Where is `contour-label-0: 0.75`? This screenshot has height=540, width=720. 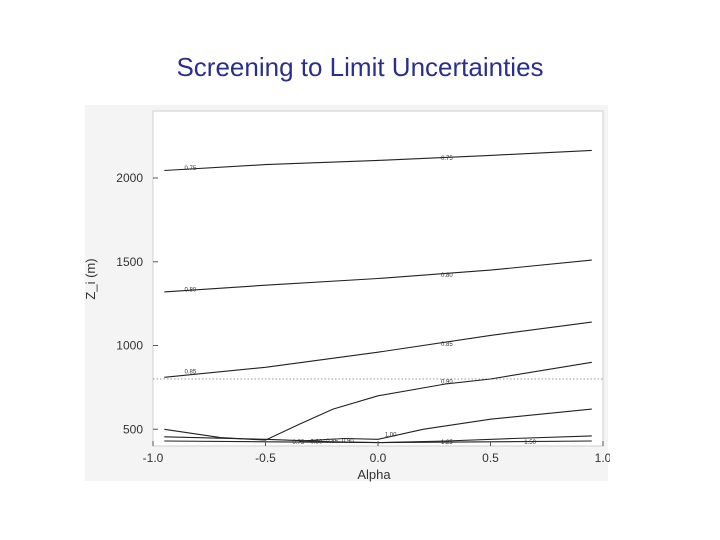
contour-label-0: 0.75 is located at coordinates (191, 169).